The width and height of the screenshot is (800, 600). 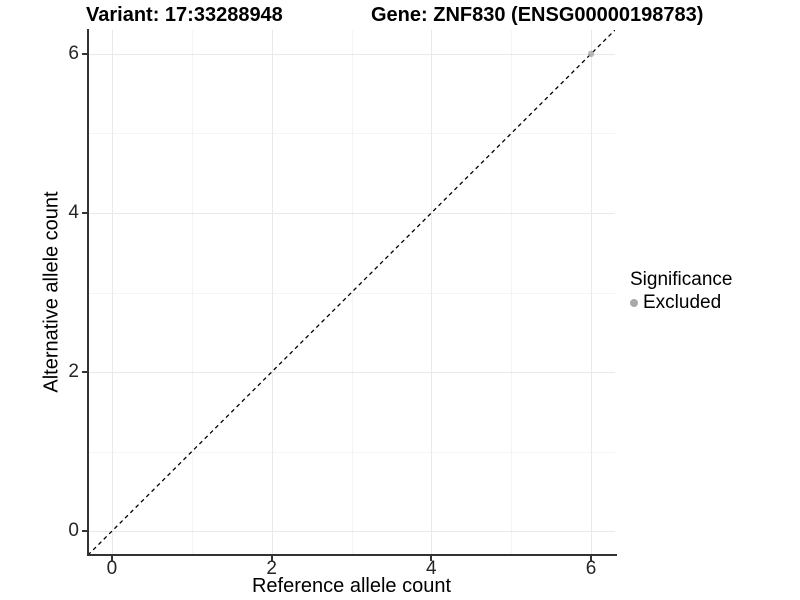 What do you see at coordinates (73, 53) in the screenshot?
I see `y-tick-label: 6` at bounding box center [73, 53].